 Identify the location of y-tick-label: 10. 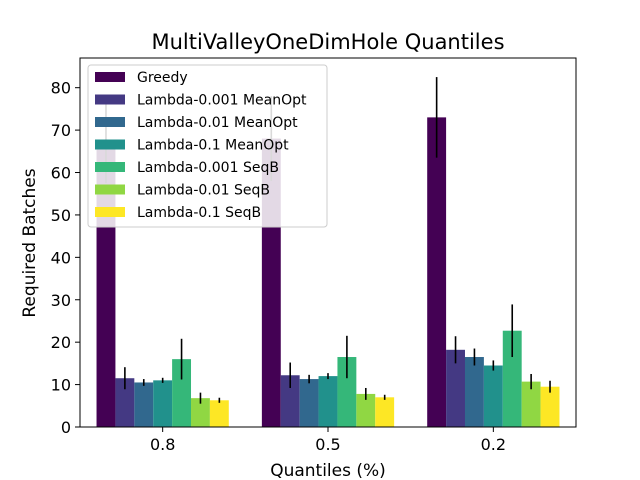
(61, 385).